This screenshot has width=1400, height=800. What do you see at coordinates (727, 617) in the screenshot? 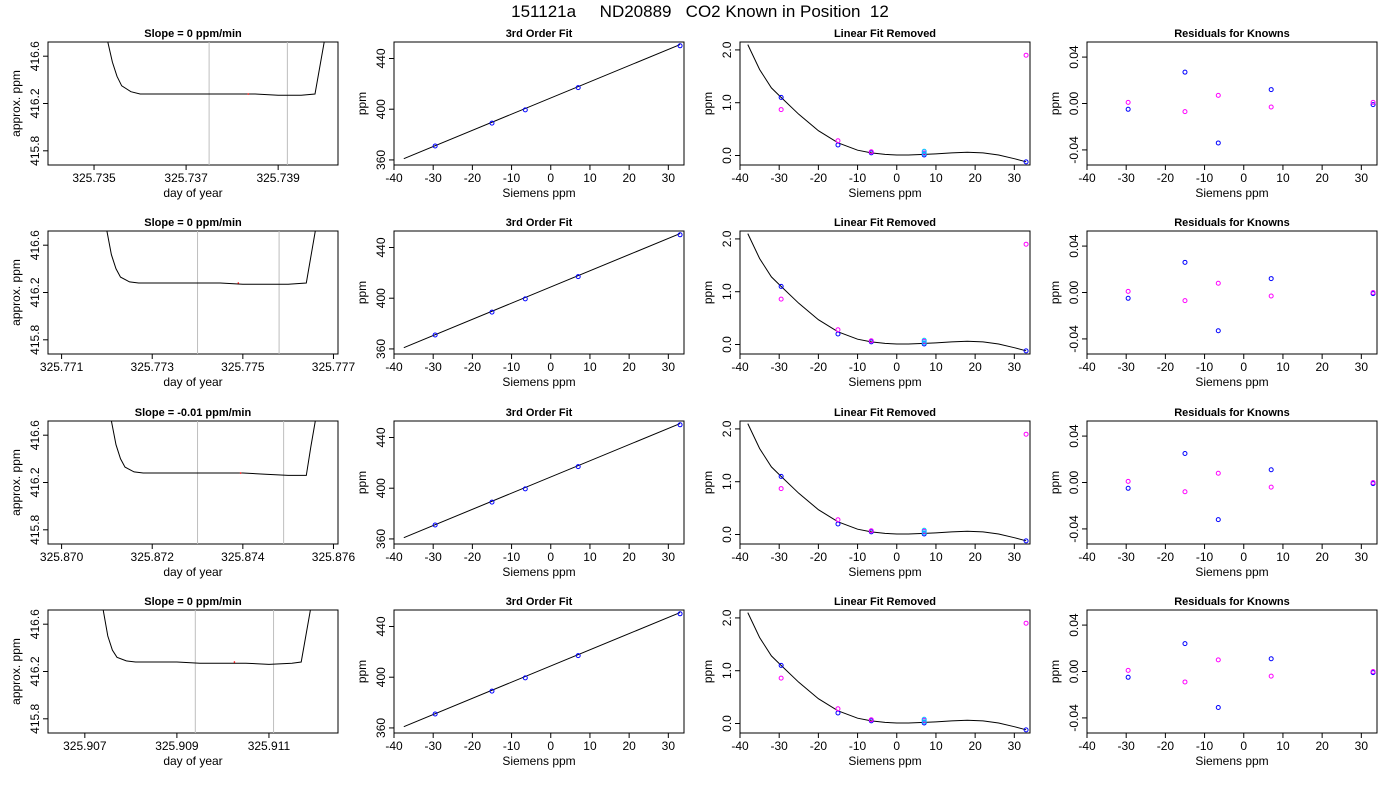
I see `y-tick-label: 2.0` at bounding box center [727, 617].